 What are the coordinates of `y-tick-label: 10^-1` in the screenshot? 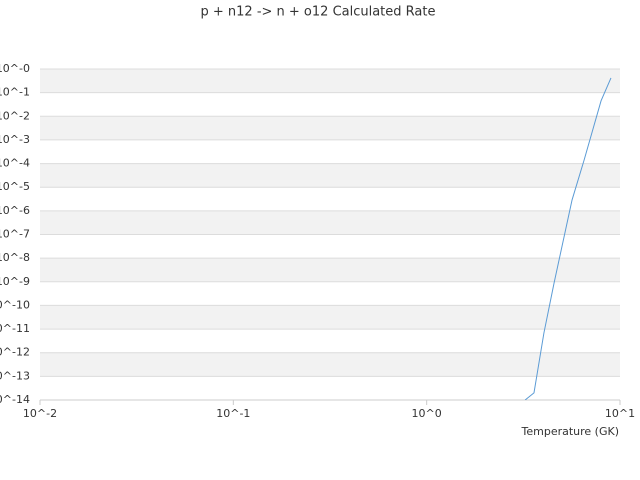 It's located at (15, 92).